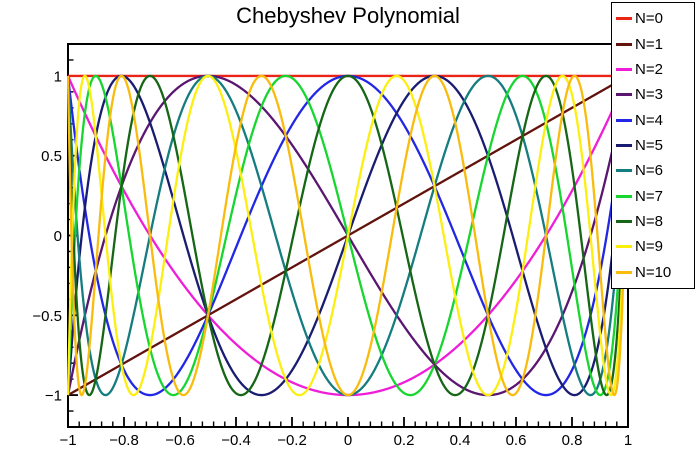 This screenshot has width=696, height=472. Describe the element at coordinates (58, 76) in the screenshot. I see `y-tick-label: 1` at that location.